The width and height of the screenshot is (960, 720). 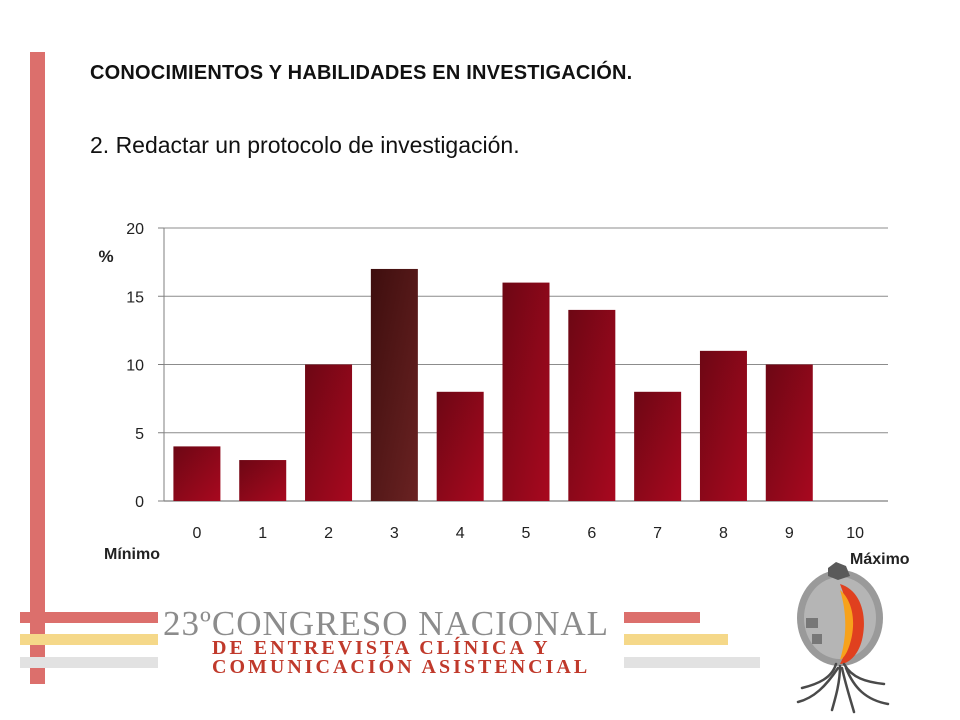 What do you see at coordinates (89, 662) in the screenshot?
I see `stripe-gray-left` at bounding box center [89, 662].